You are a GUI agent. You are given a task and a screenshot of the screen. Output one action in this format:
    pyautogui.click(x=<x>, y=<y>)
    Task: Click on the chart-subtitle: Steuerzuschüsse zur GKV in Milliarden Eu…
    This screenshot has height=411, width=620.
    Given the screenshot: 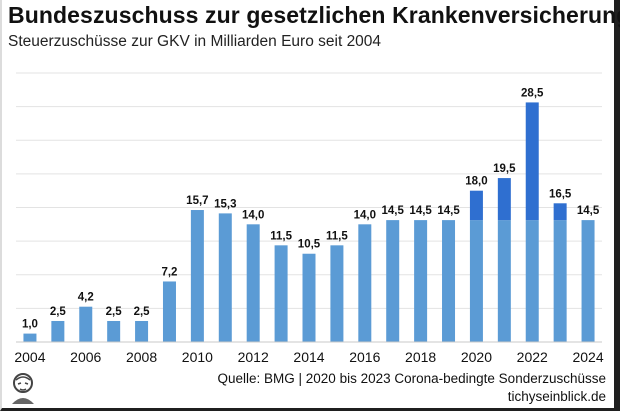 What is the action you would take?
    pyautogui.click(x=195, y=41)
    